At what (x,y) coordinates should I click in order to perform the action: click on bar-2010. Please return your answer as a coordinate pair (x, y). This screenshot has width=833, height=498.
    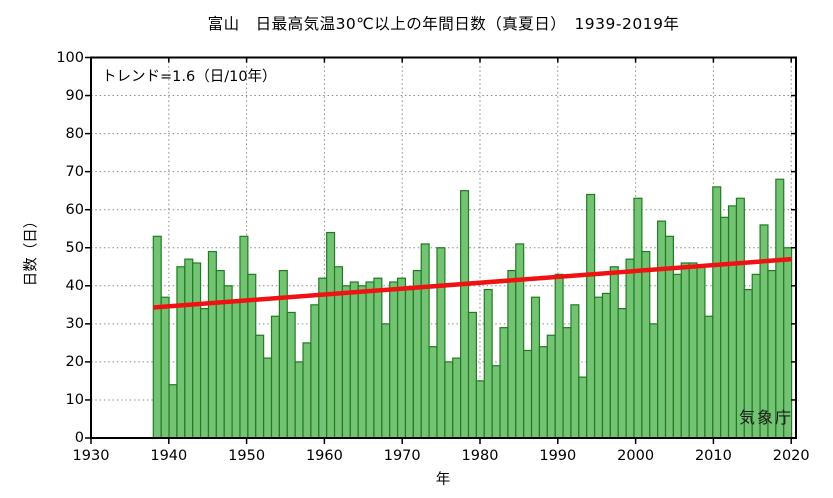
    Looking at the image, I should click on (717, 312).